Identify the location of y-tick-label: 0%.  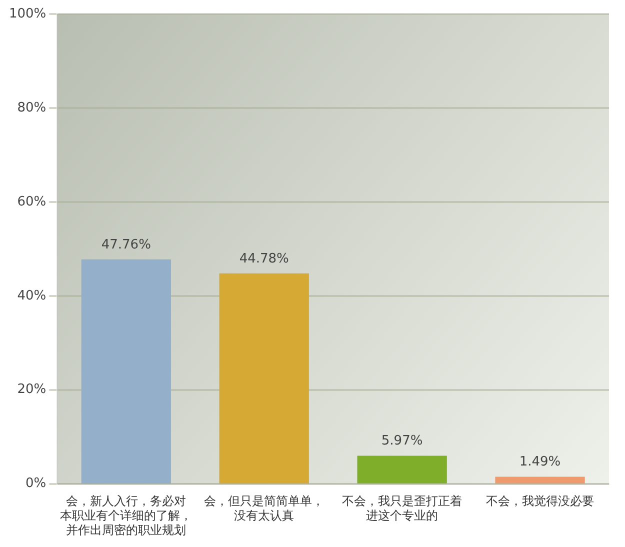
(36, 484).